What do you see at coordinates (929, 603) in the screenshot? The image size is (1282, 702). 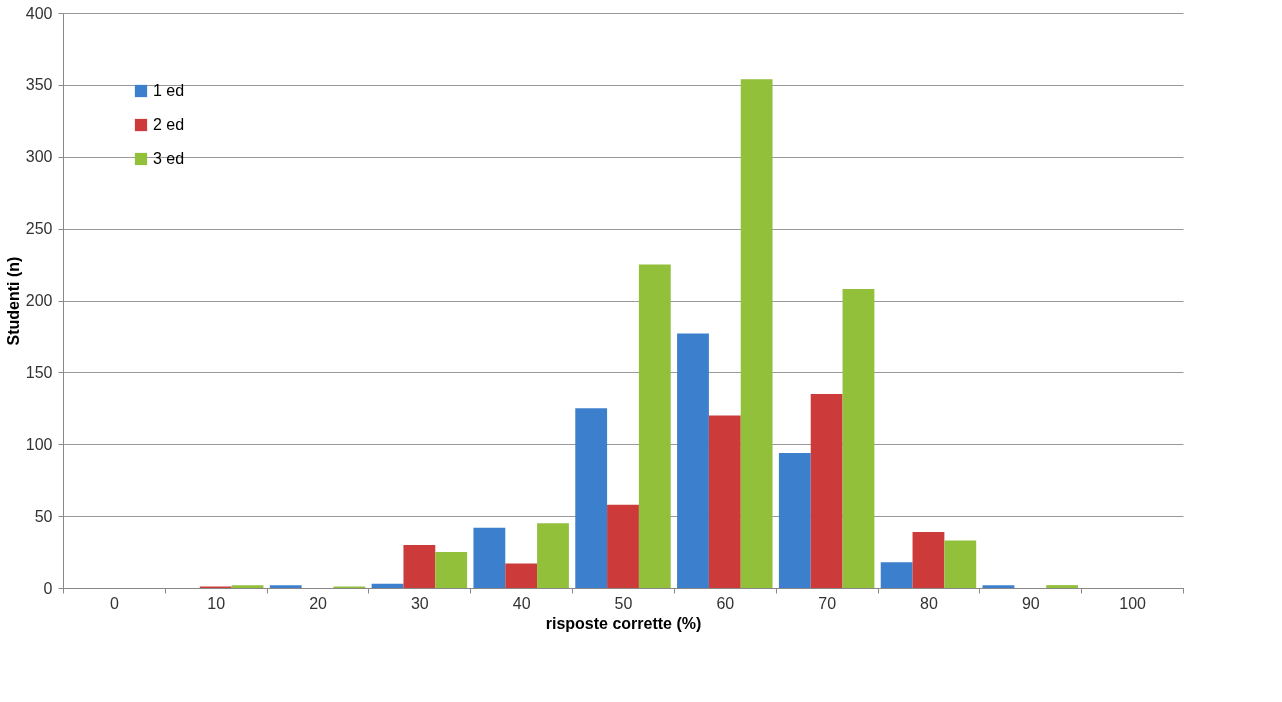 I see `x-tick-label: 80` at bounding box center [929, 603].